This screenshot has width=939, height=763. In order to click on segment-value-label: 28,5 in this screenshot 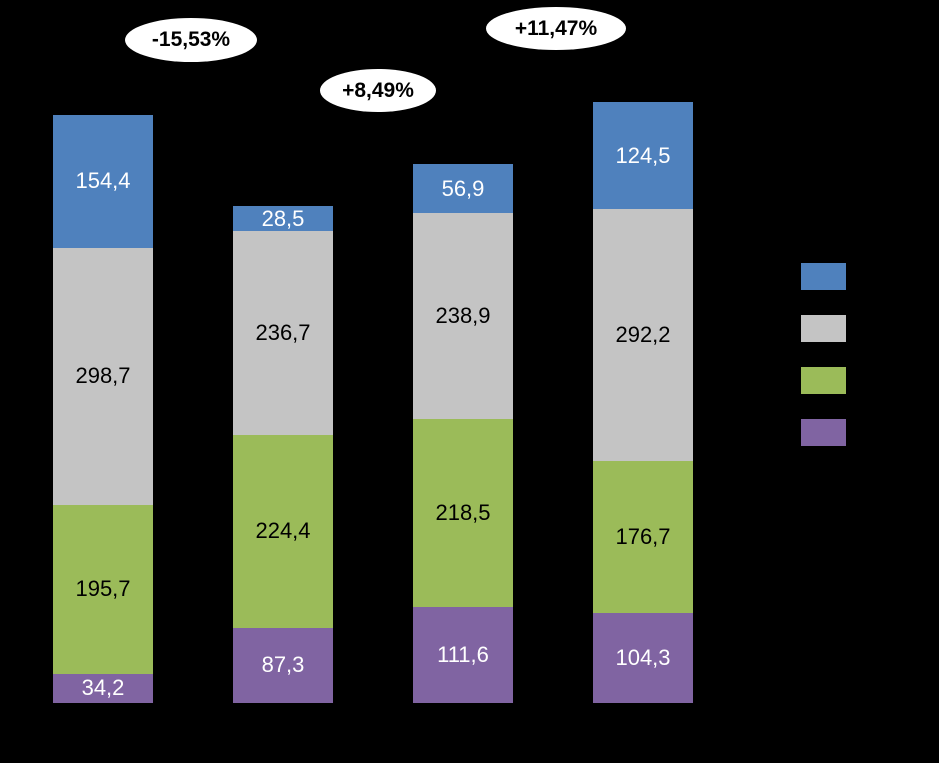, I will do `click(283, 218)`.